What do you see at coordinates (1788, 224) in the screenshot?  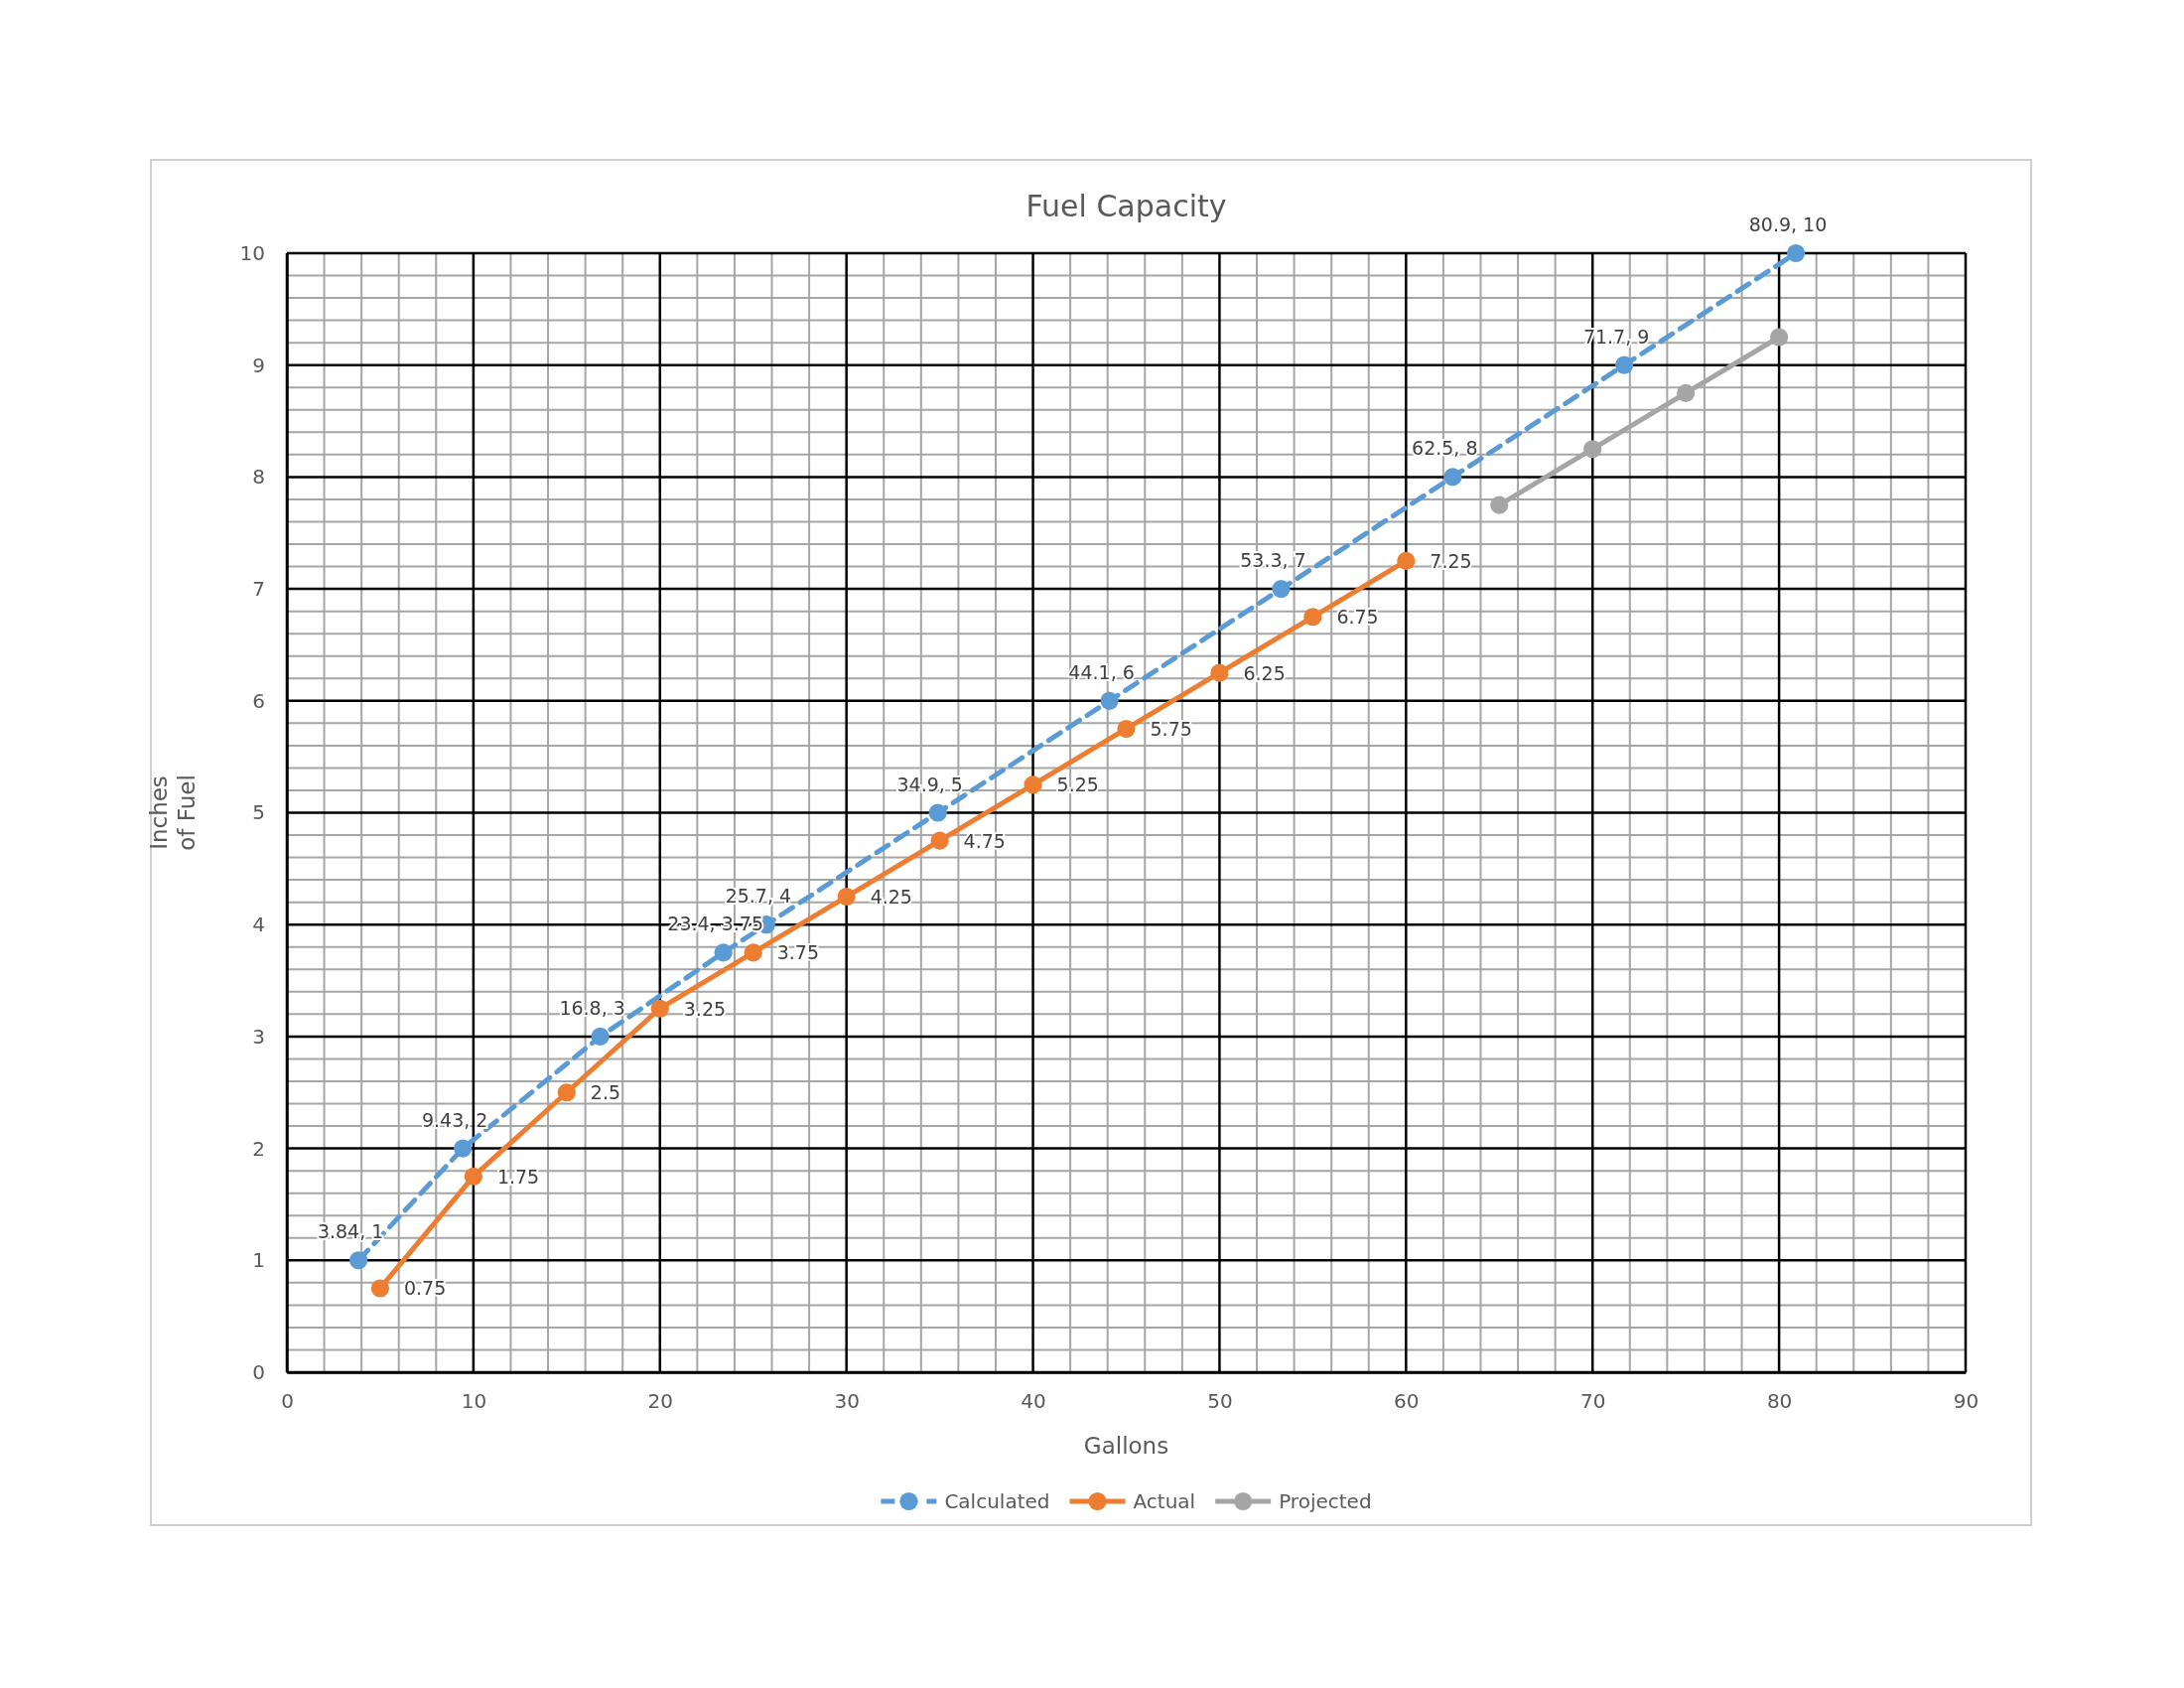 I see `data-label: 80.9, 10` at bounding box center [1788, 224].